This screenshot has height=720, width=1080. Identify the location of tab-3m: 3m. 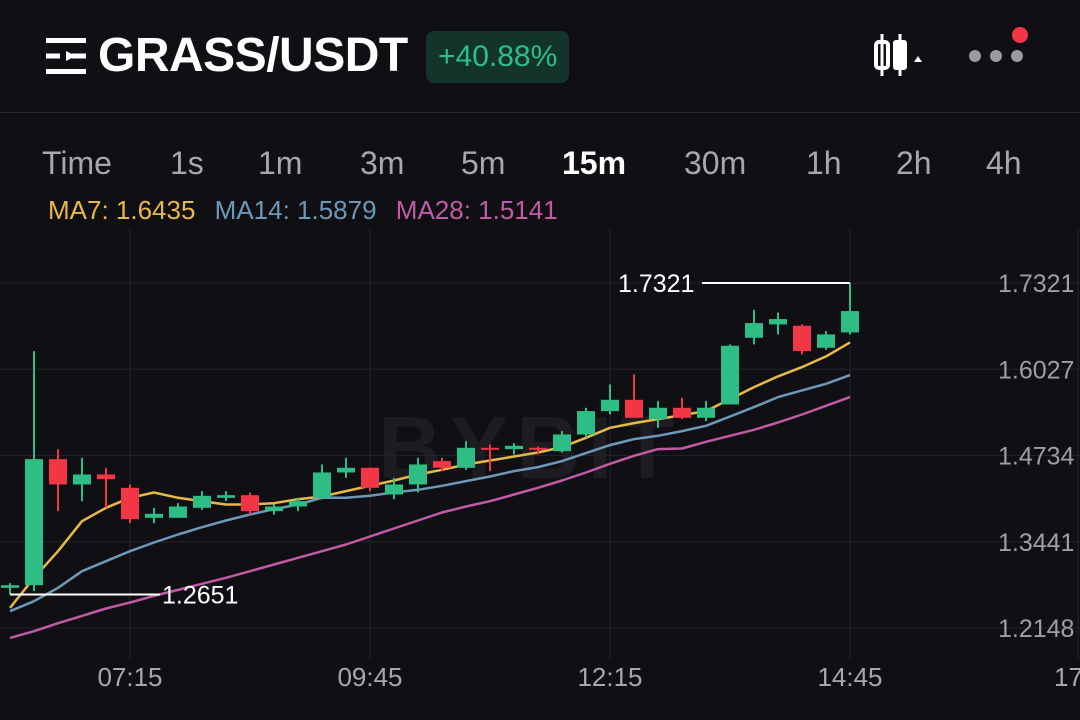
(382, 163).